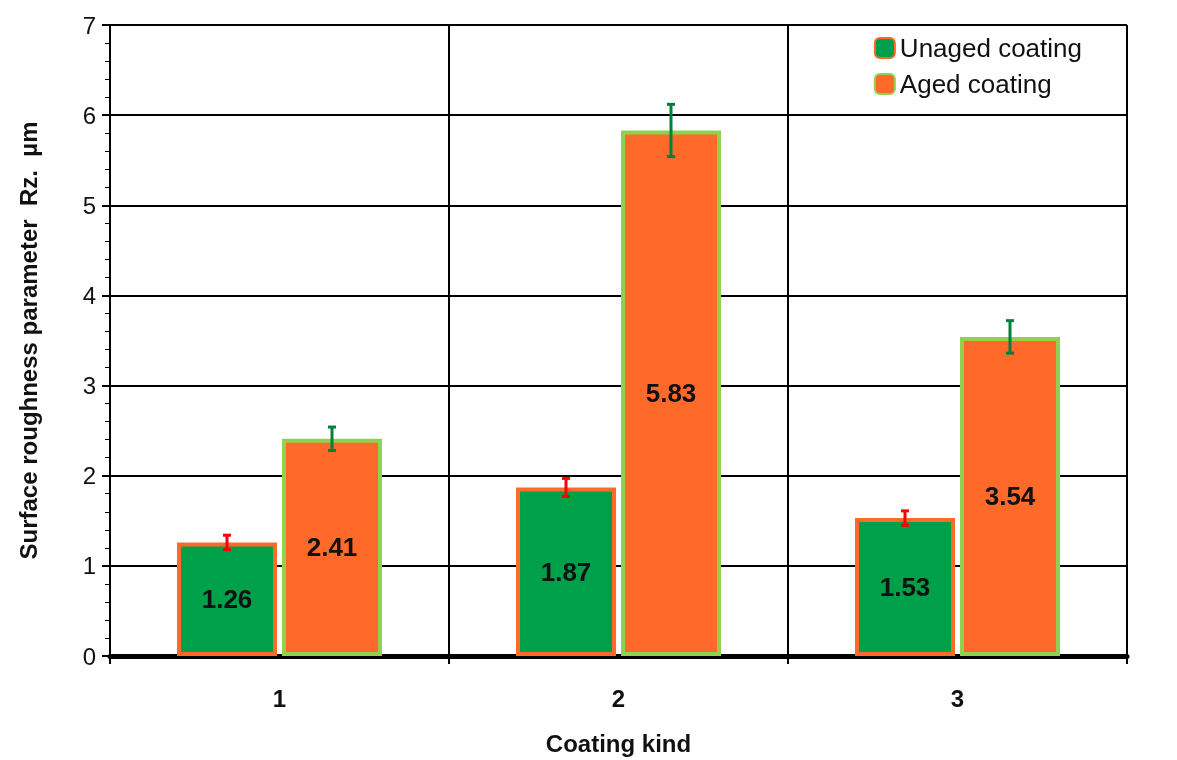 The width and height of the screenshot is (1177, 760). Describe the element at coordinates (89, 386) in the screenshot. I see `y-tick-label: 3` at that location.